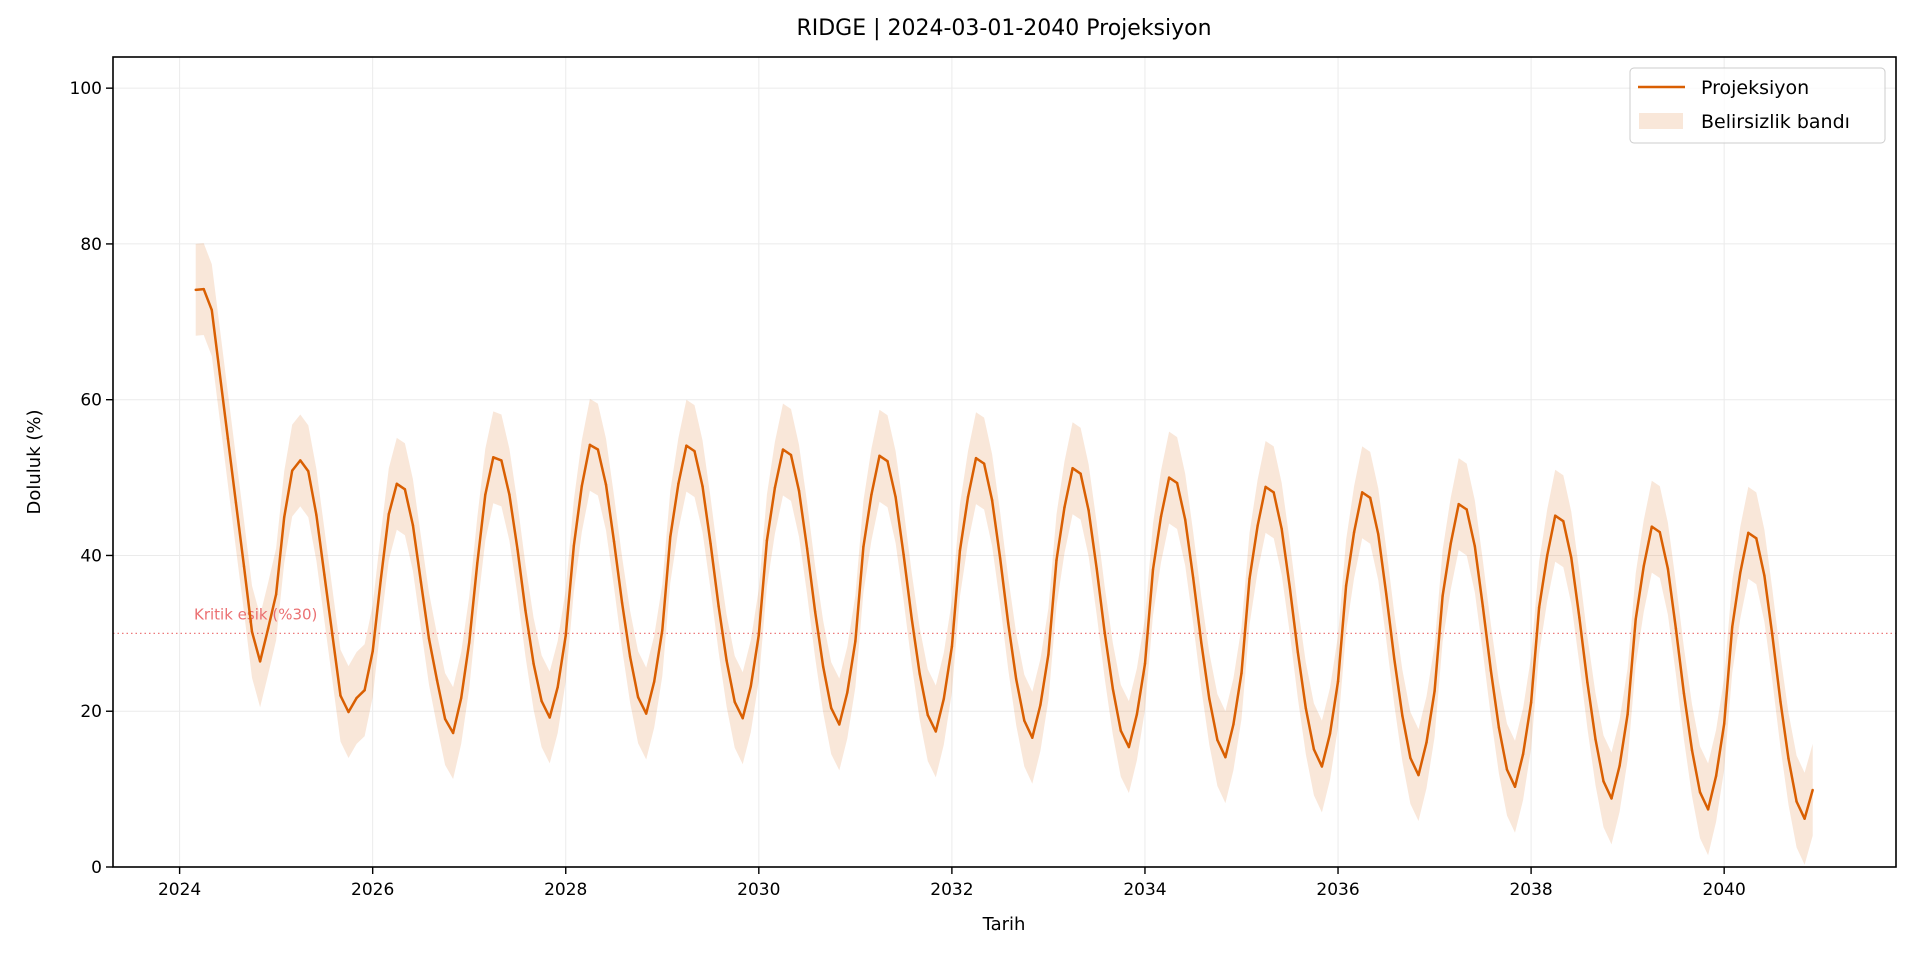 This screenshot has height=960, width=1920. I want to click on x-tick-label: 2034, so click(1144, 890).